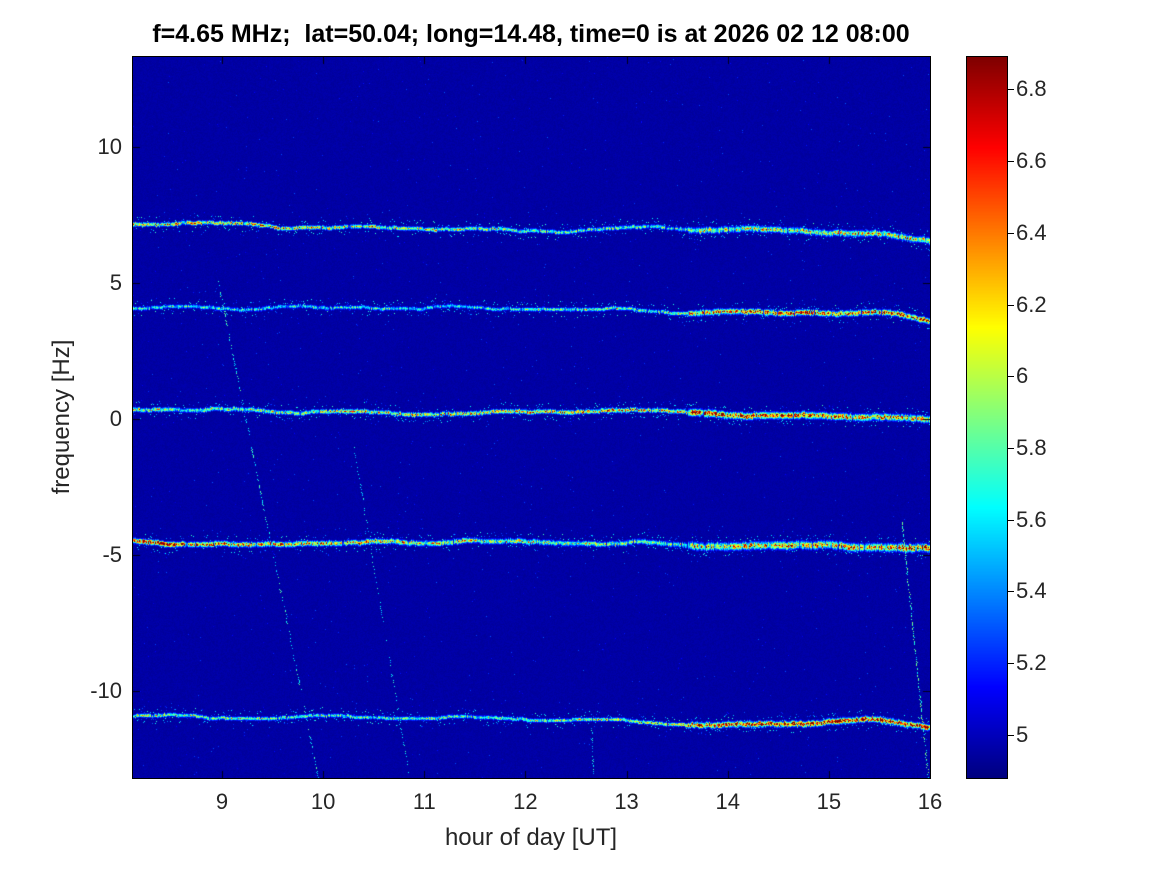 Image resolution: width=1167 pixels, height=875 pixels. I want to click on colorbar-tick-label: 5, so click(1022, 734).